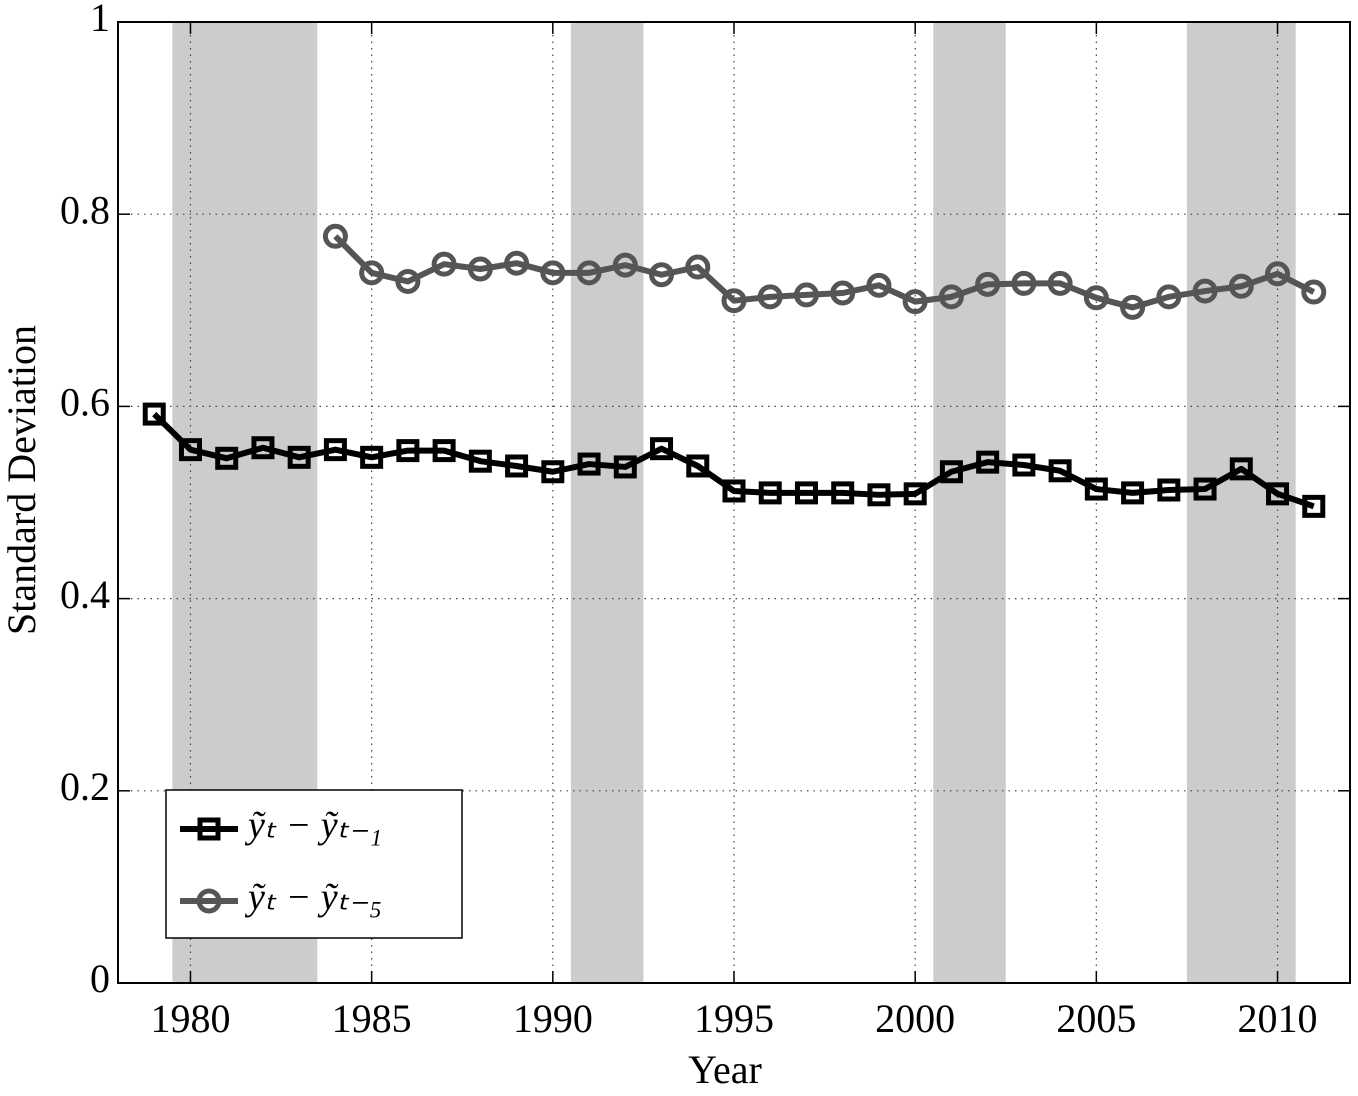 The image size is (1358, 1096). What do you see at coordinates (314, 864) in the screenshot?
I see `legend-box` at bounding box center [314, 864].